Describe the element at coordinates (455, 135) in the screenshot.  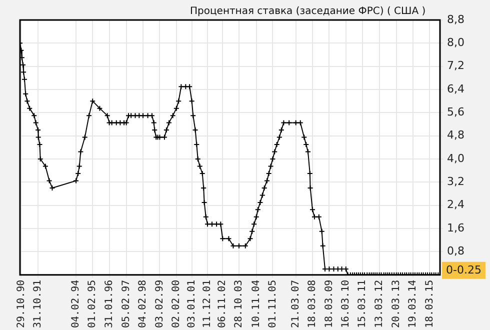
I see `y-tick-label: 4,8` at that location.